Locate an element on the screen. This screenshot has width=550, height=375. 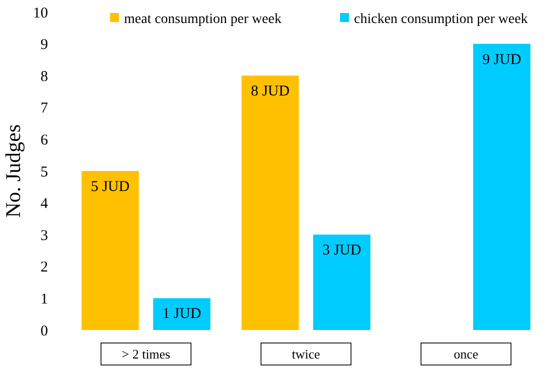
x-tick-label: twice is located at coordinates (306, 354).